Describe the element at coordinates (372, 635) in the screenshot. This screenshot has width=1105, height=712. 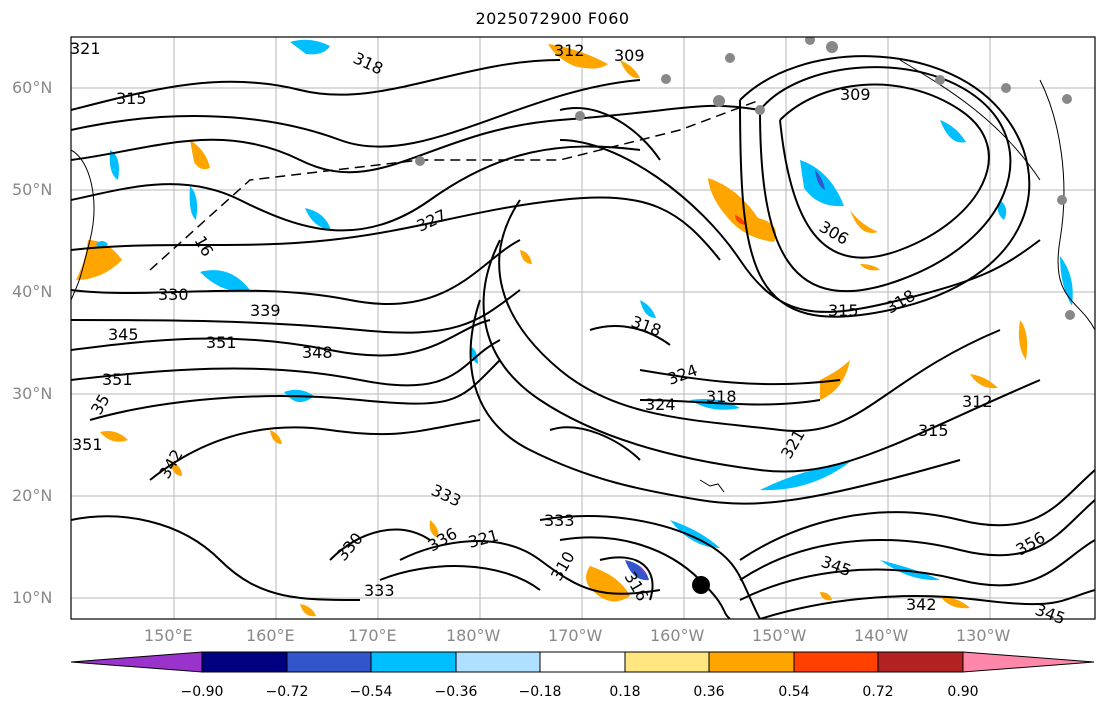
I see `lon-label: 170°E` at that location.